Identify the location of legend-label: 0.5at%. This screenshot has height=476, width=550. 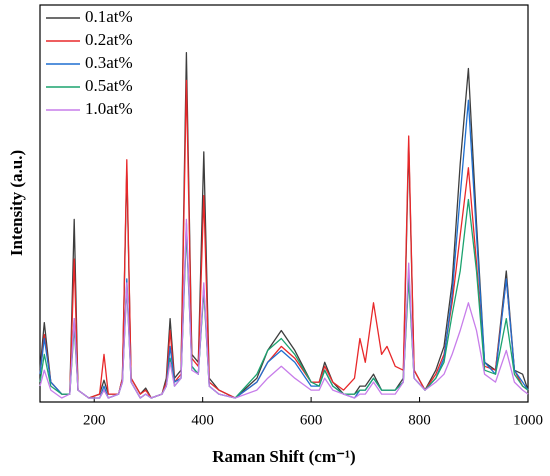
(109, 85).